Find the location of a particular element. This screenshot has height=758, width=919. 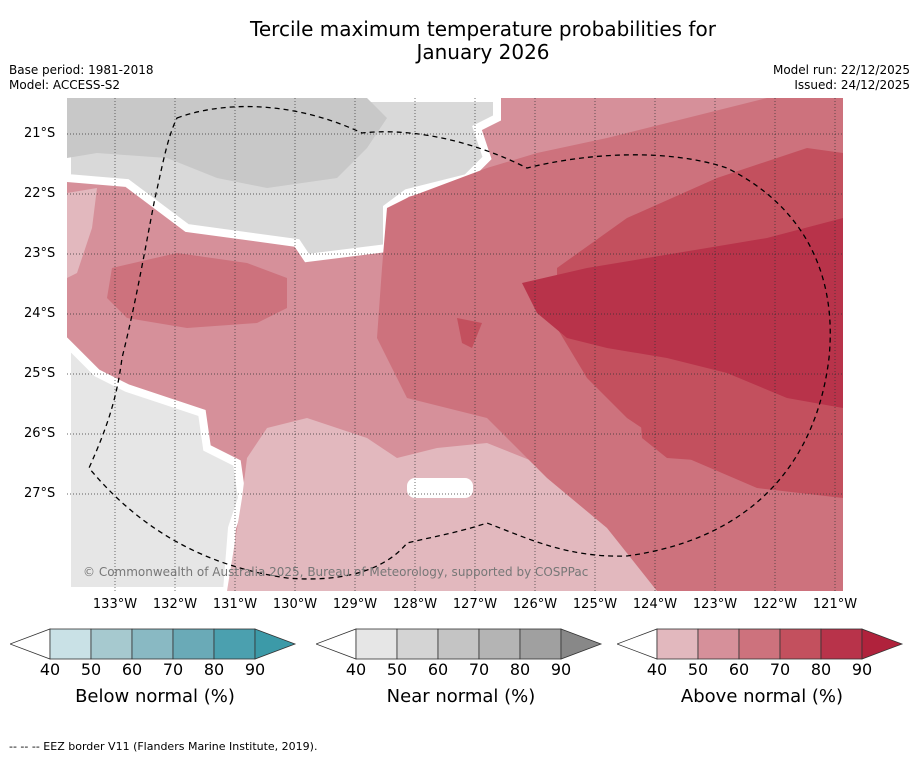

white-gap is located at coordinates (440, 488).